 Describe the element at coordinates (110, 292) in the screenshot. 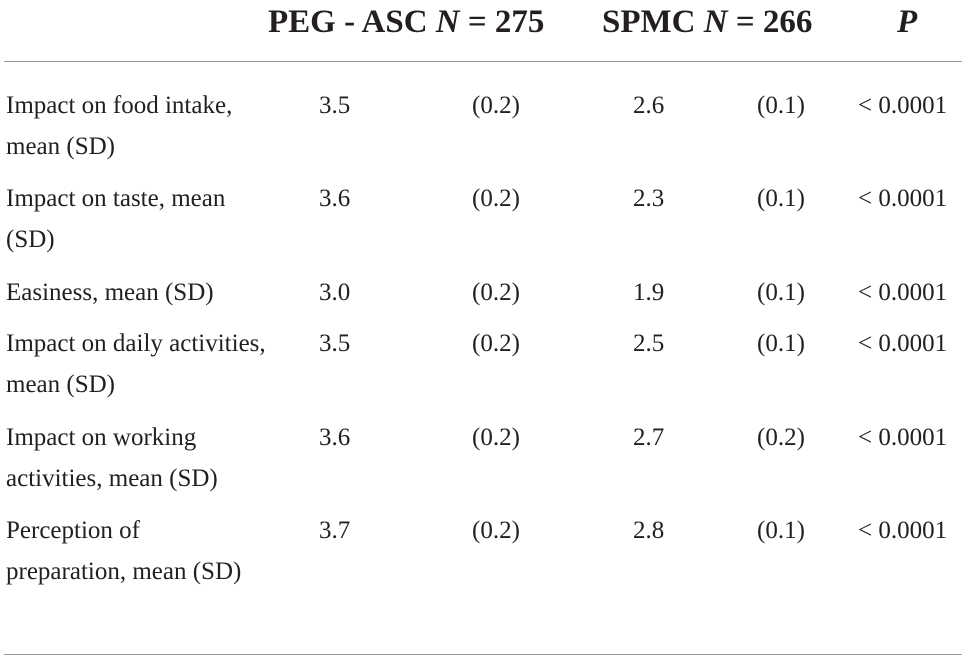

I see `row-label: Easiness, mean (SD)` at that location.